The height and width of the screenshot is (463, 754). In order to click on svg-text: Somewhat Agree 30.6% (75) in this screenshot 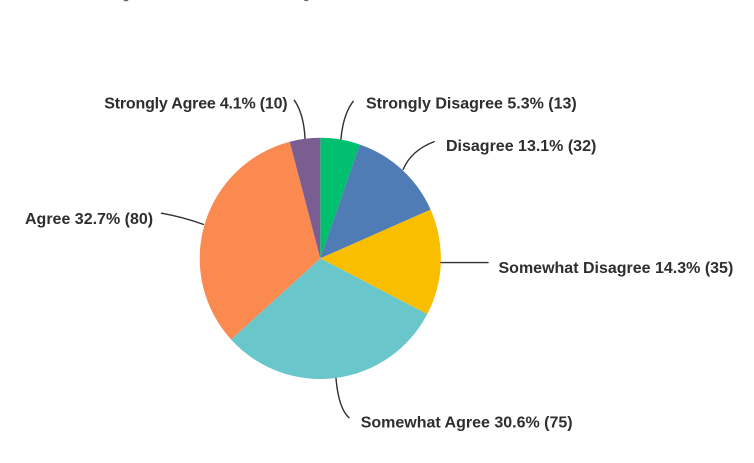, I will do `click(467, 423)`.